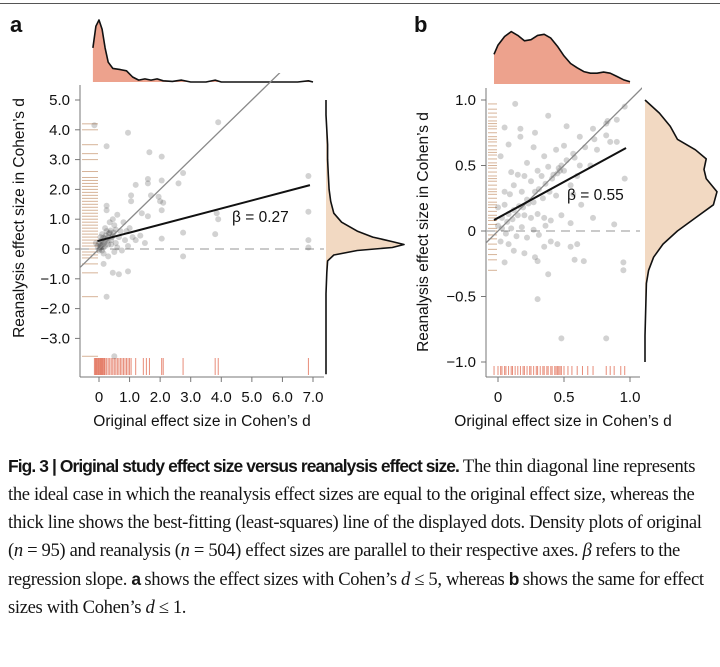 The width and height of the screenshot is (720, 667). Describe the element at coordinates (344, 565) in the screenshot. I see `caption-text-4: refers to the regression slope.` at that location.